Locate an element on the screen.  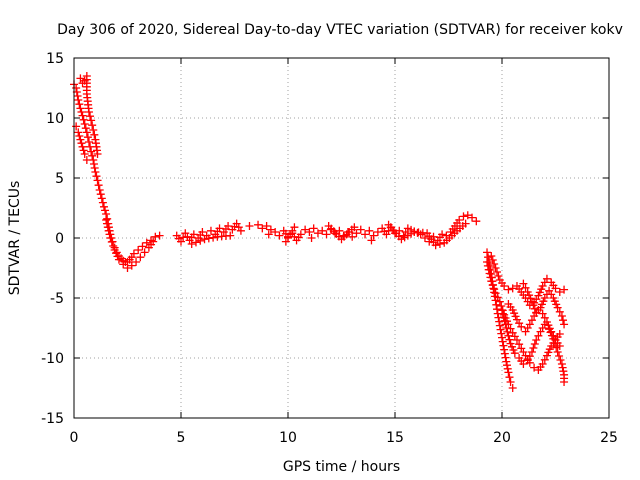
x-tick-label: 15 is located at coordinates (395, 438).